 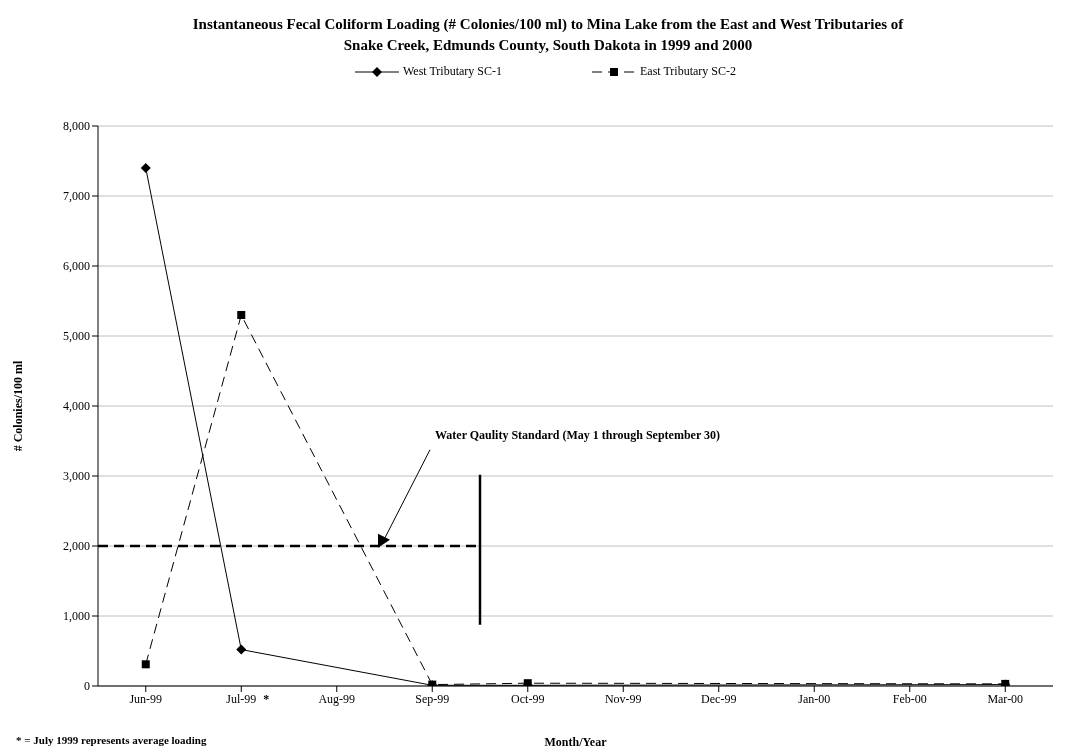 What do you see at coordinates (337, 698) in the screenshot?
I see `x-tick-label: Aug-99` at bounding box center [337, 698].